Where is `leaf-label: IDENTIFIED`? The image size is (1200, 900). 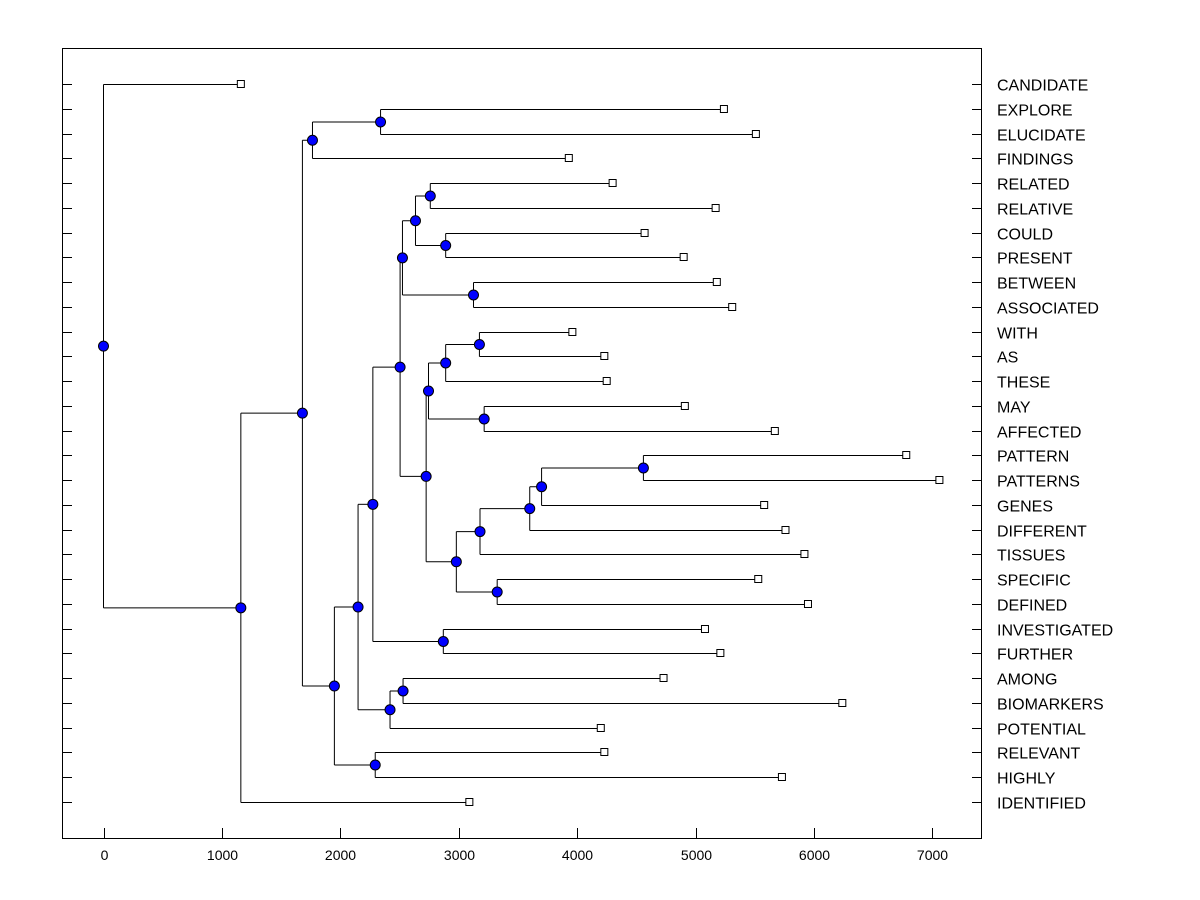
leaf-label: IDENTIFIED is located at coordinates (1041, 804).